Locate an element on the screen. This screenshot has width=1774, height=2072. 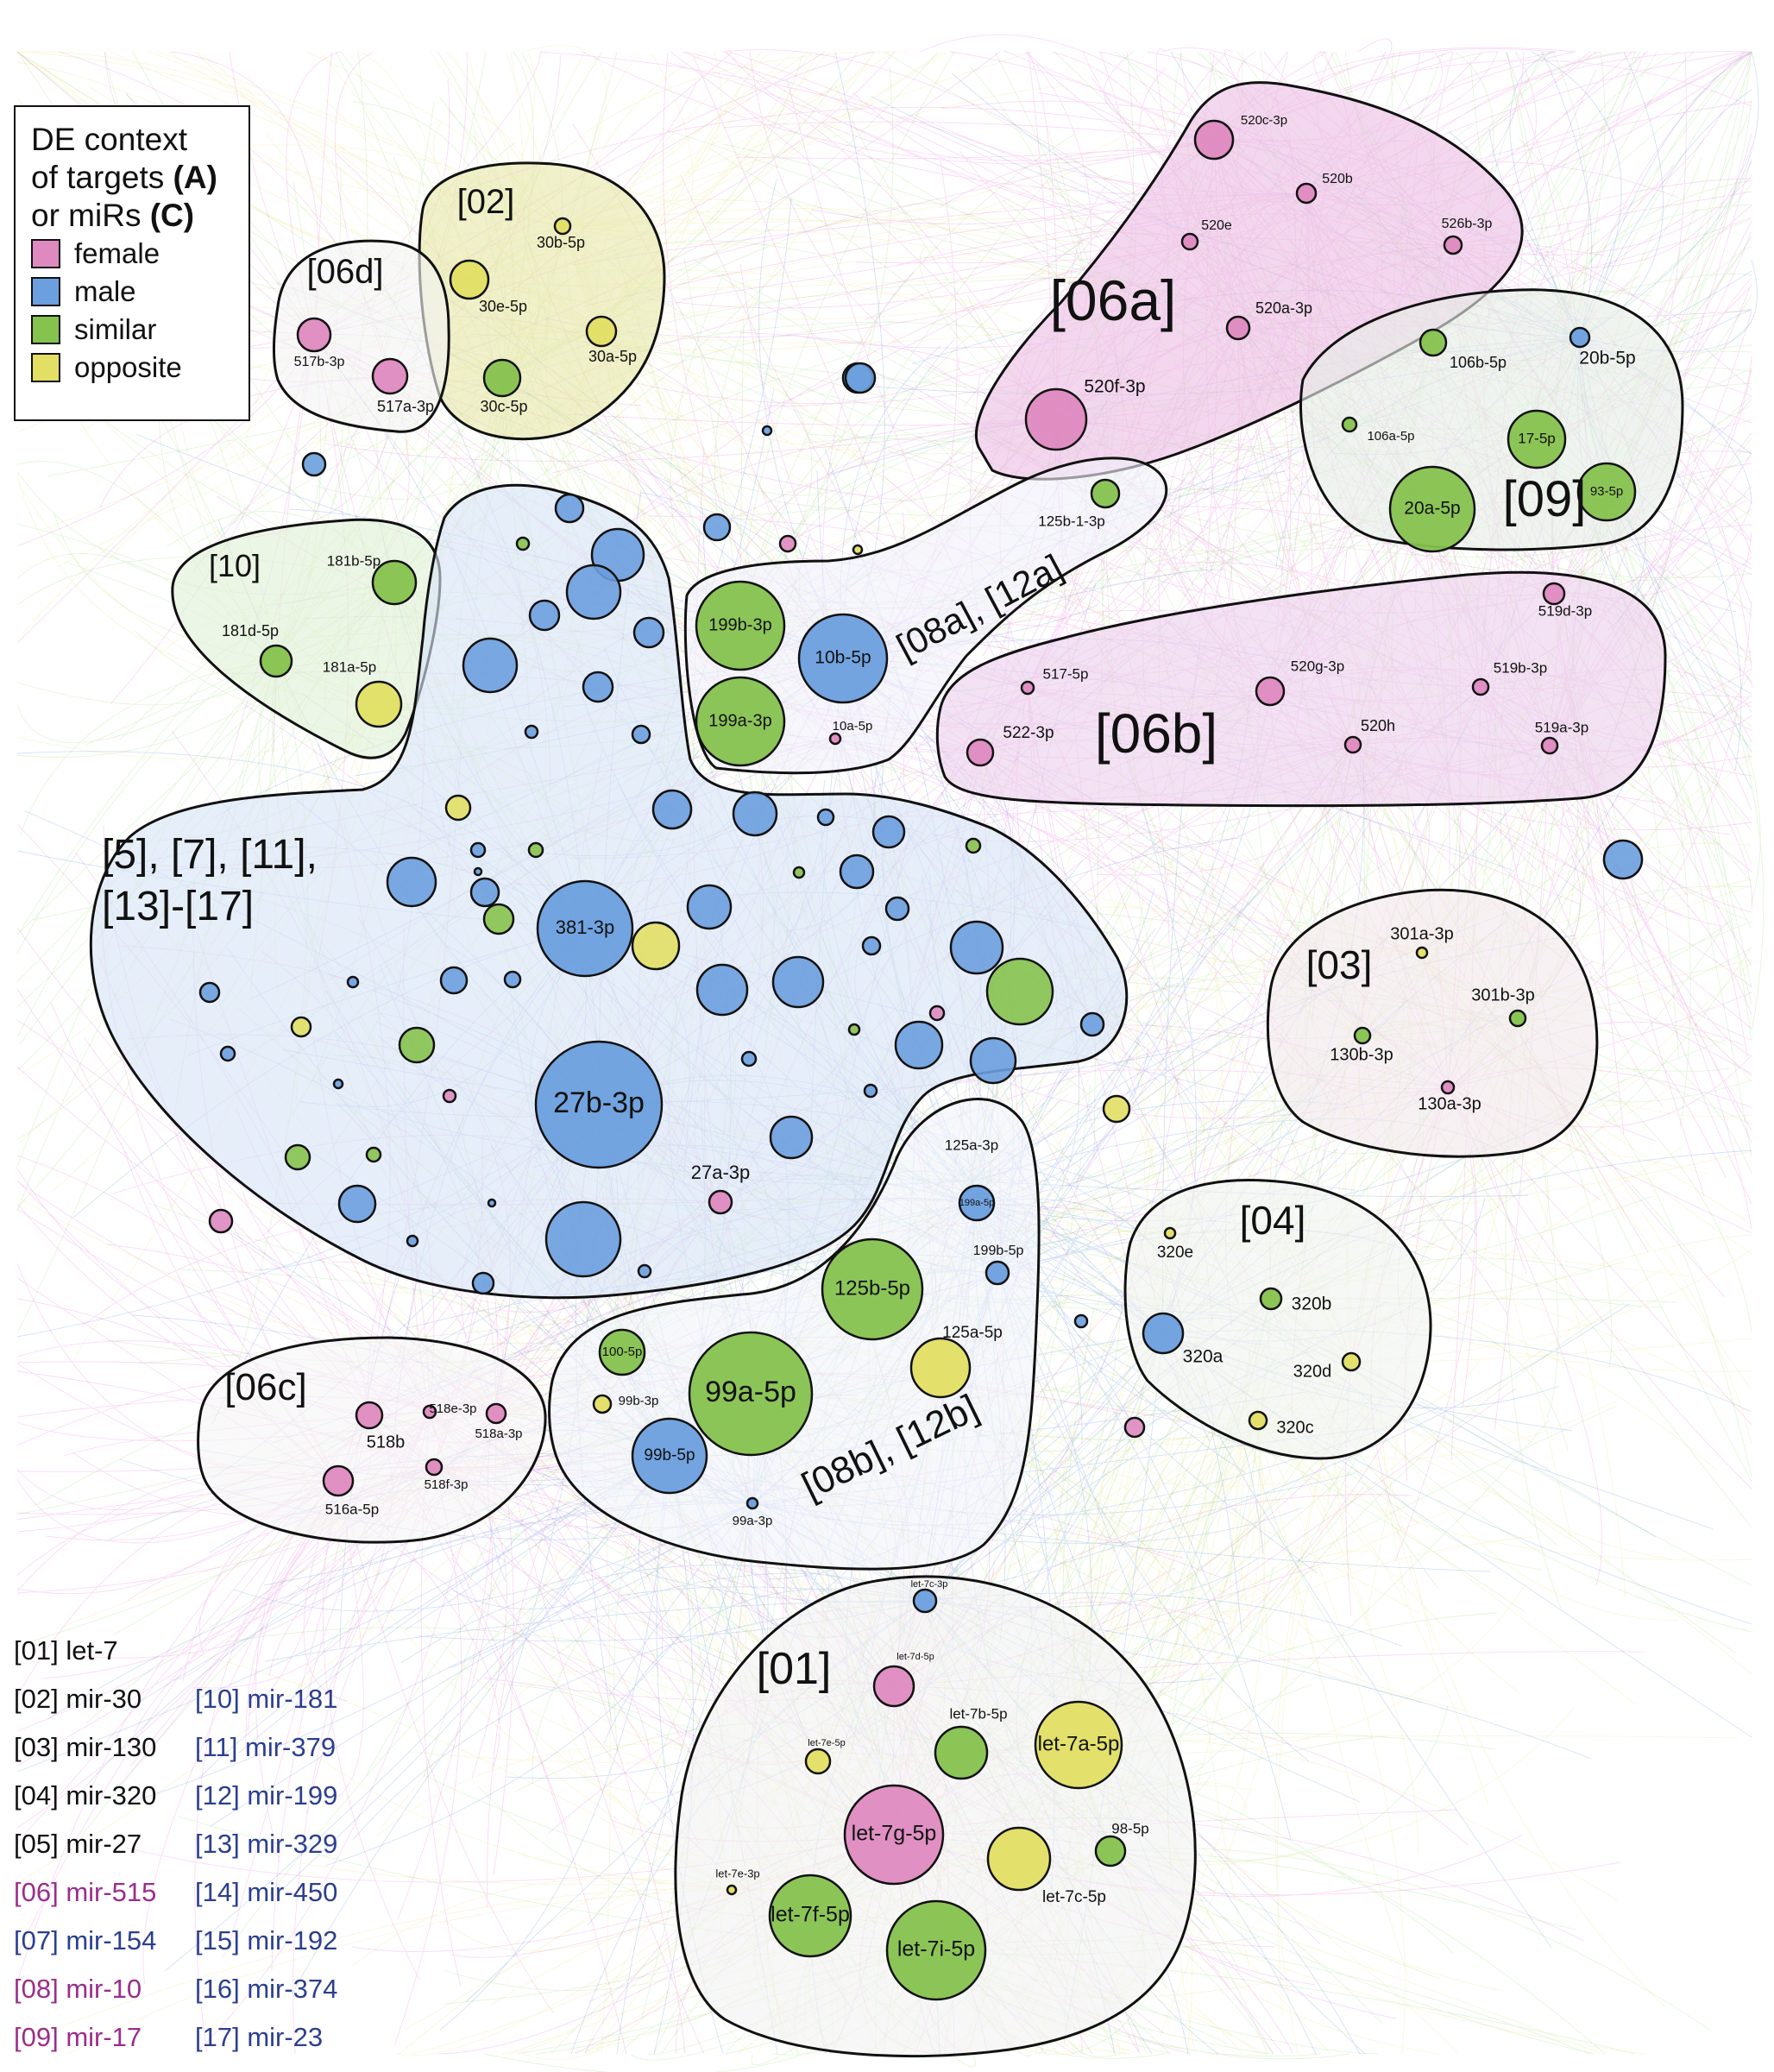
mirna-node-let-7e-3p is located at coordinates (732, 1890).